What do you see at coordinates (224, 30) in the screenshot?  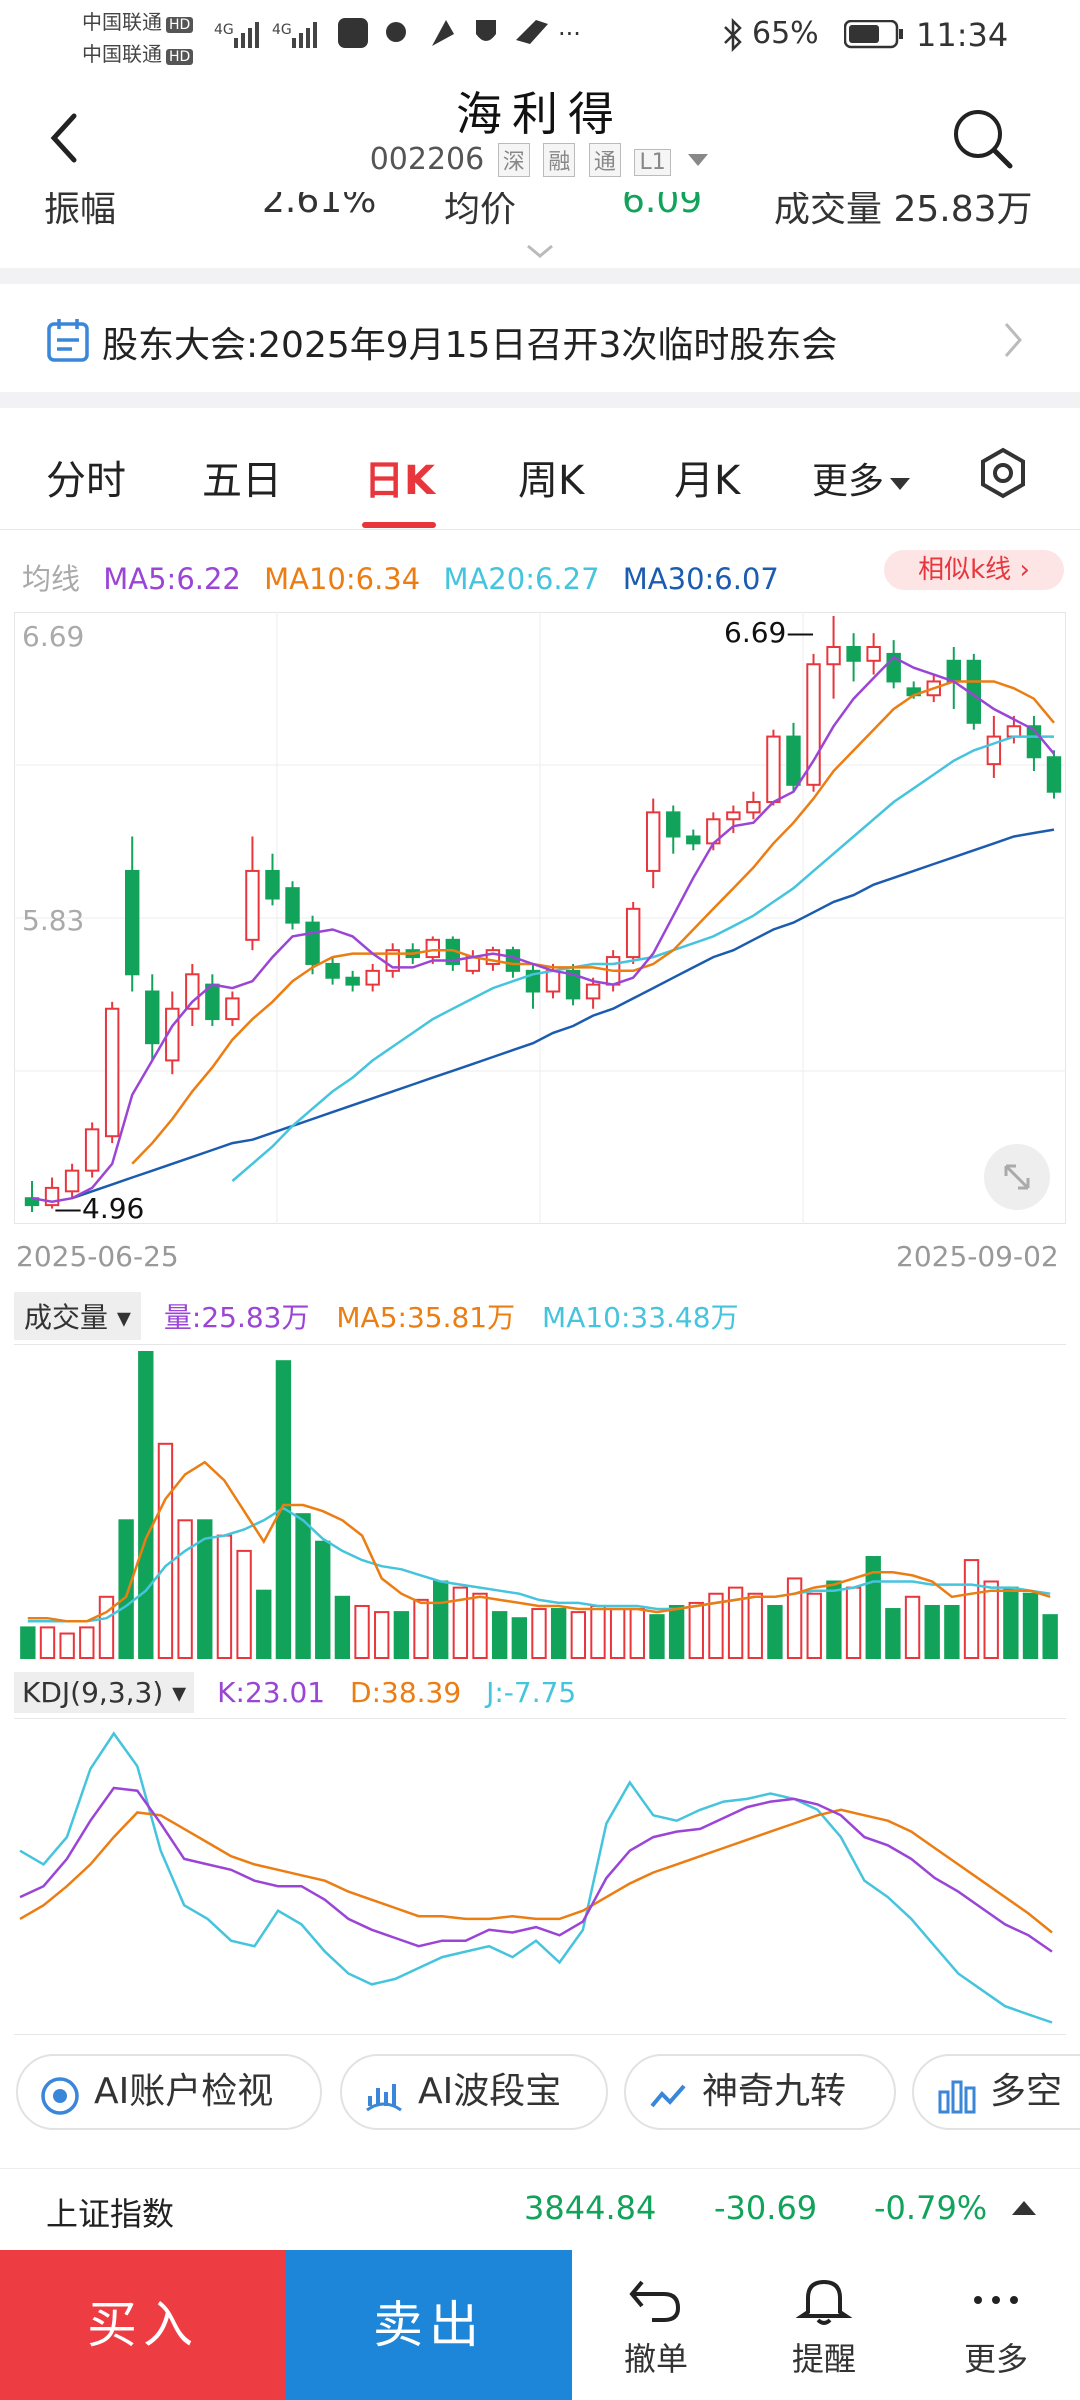 I see `svg-text: 4G` at bounding box center [224, 30].